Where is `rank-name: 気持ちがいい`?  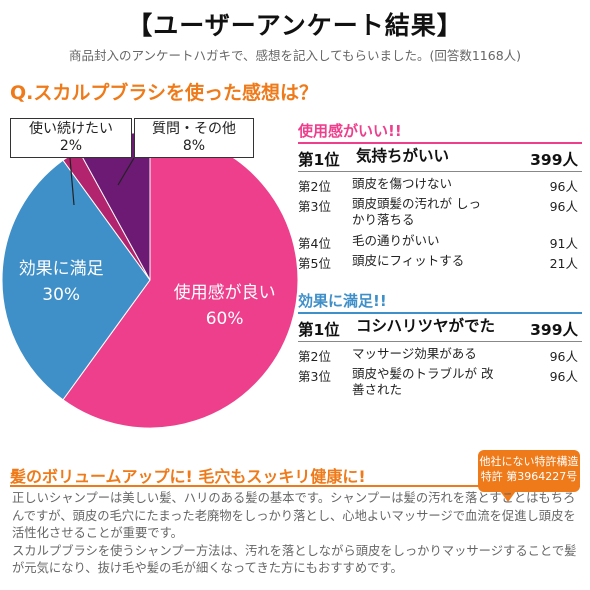 rank-name: 気持ちがいい is located at coordinates (403, 156).